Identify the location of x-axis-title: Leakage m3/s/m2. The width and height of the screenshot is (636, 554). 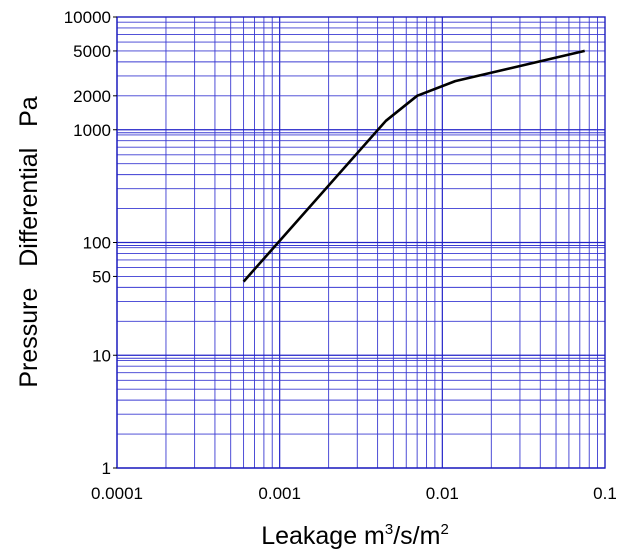
(355, 535).